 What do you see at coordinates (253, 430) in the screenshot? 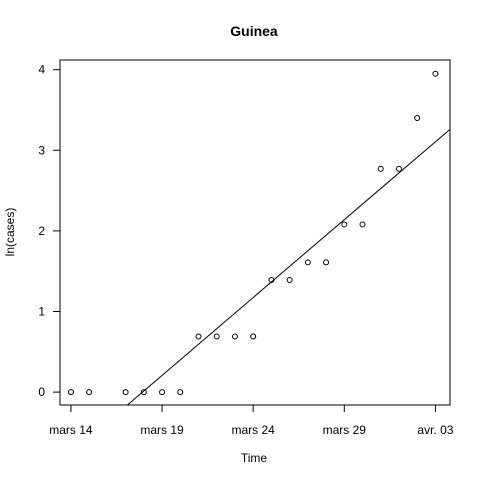
I see `x-tick-label: mars 24` at bounding box center [253, 430].